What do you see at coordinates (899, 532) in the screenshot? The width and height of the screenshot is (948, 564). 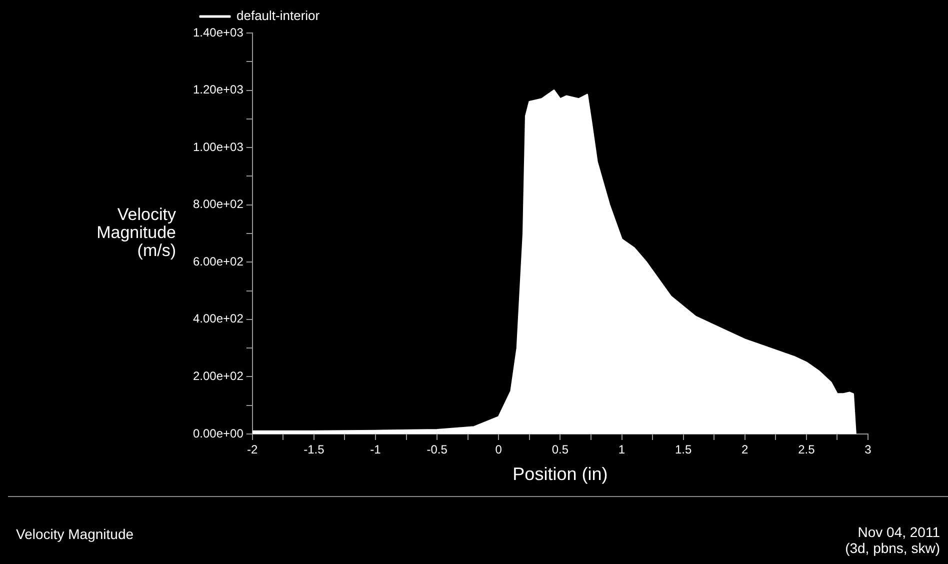 I see `text: Nov 04, 2011` at bounding box center [899, 532].